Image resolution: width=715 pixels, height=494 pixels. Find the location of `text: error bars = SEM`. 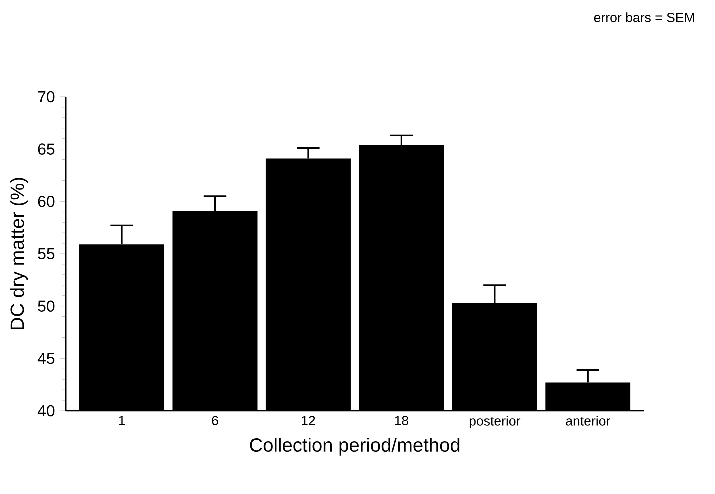

text: error bars = SEM is located at coordinates (644, 17).